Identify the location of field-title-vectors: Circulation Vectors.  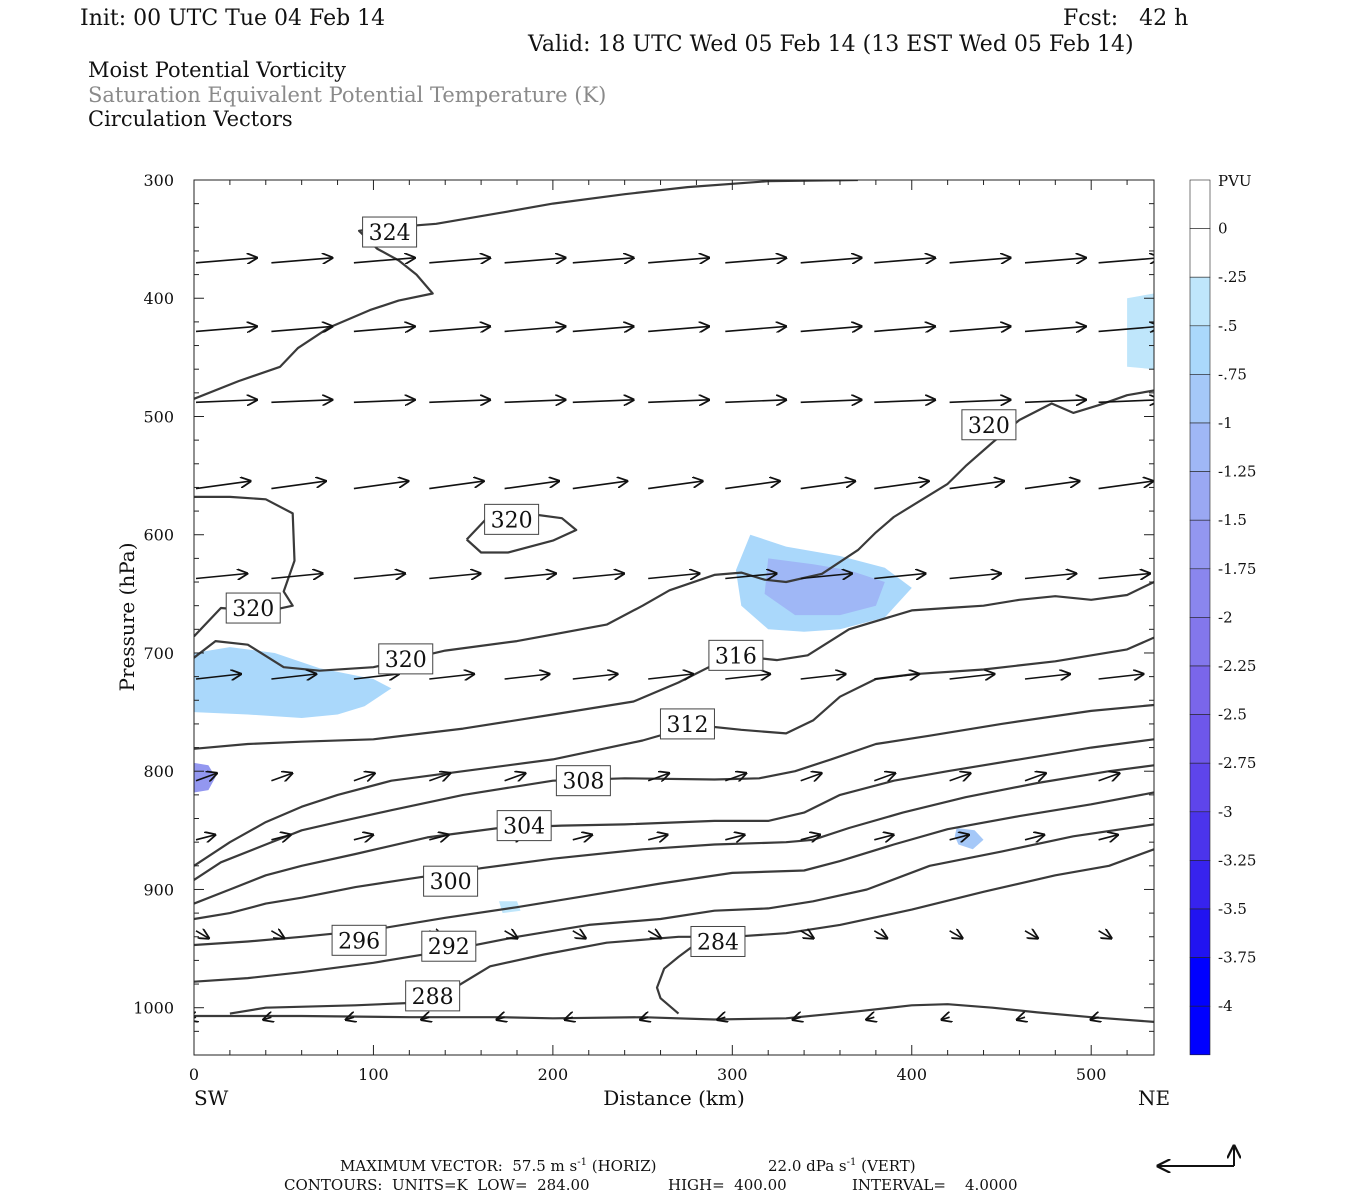
(190, 119).